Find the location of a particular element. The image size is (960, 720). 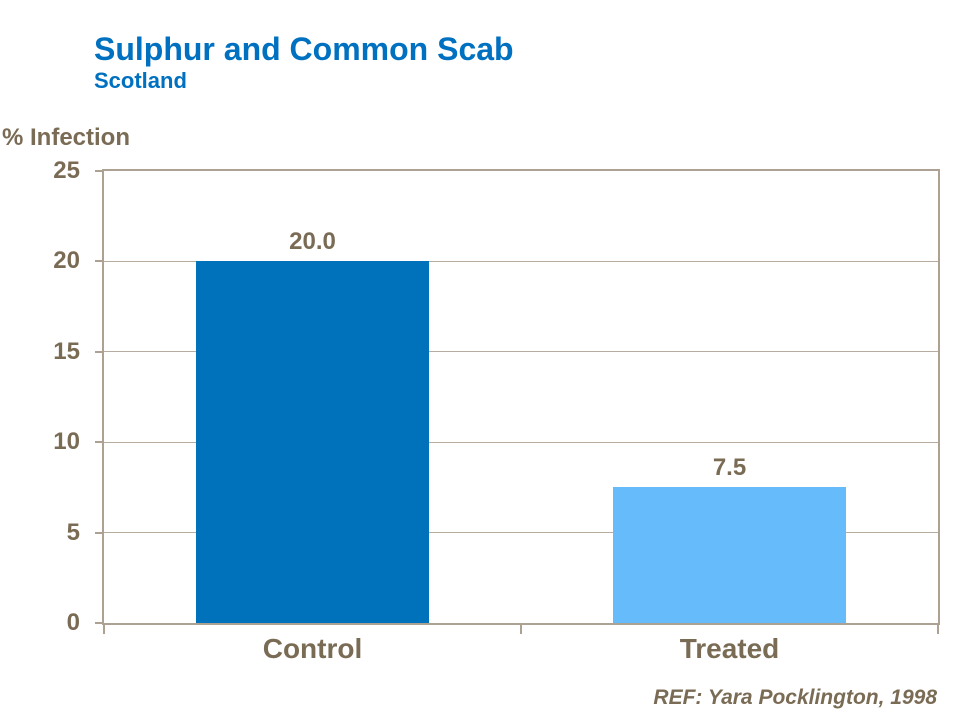

x-category-label-control: Control is located at coordinates (312, 648).